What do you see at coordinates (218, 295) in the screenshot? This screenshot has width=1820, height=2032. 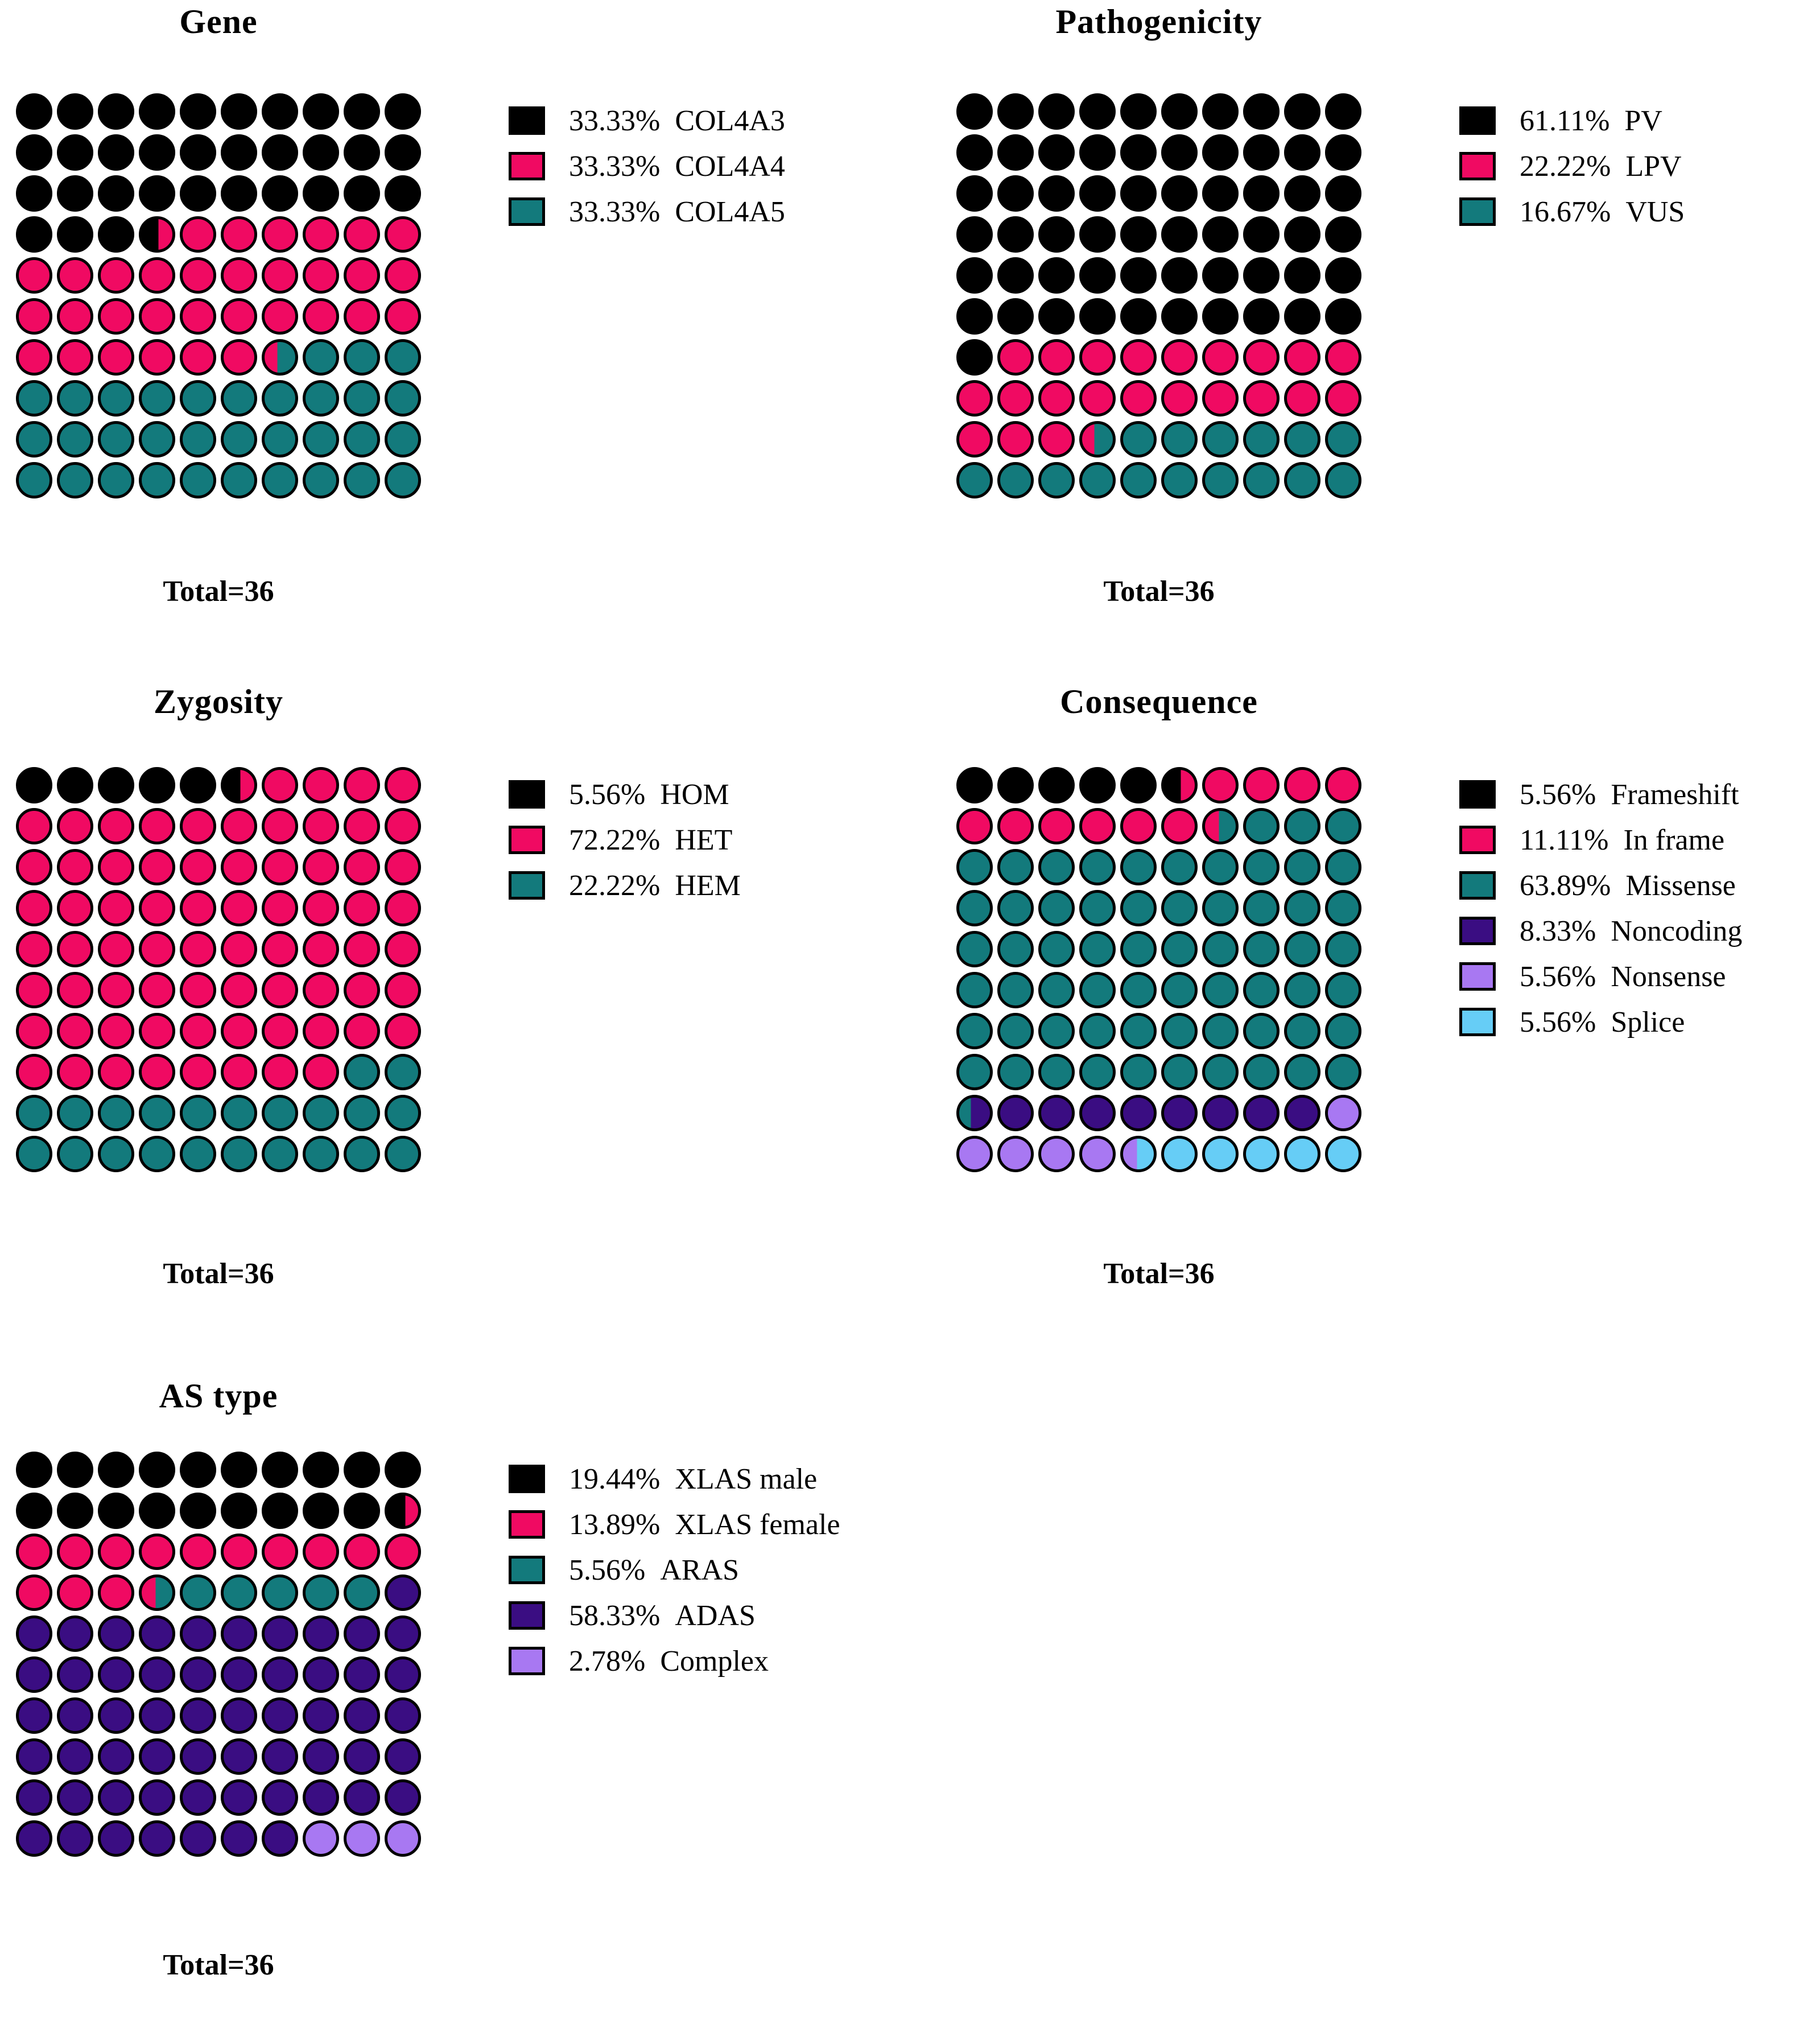 I see `gene-dot-grid` at bounding box center [218, 295].